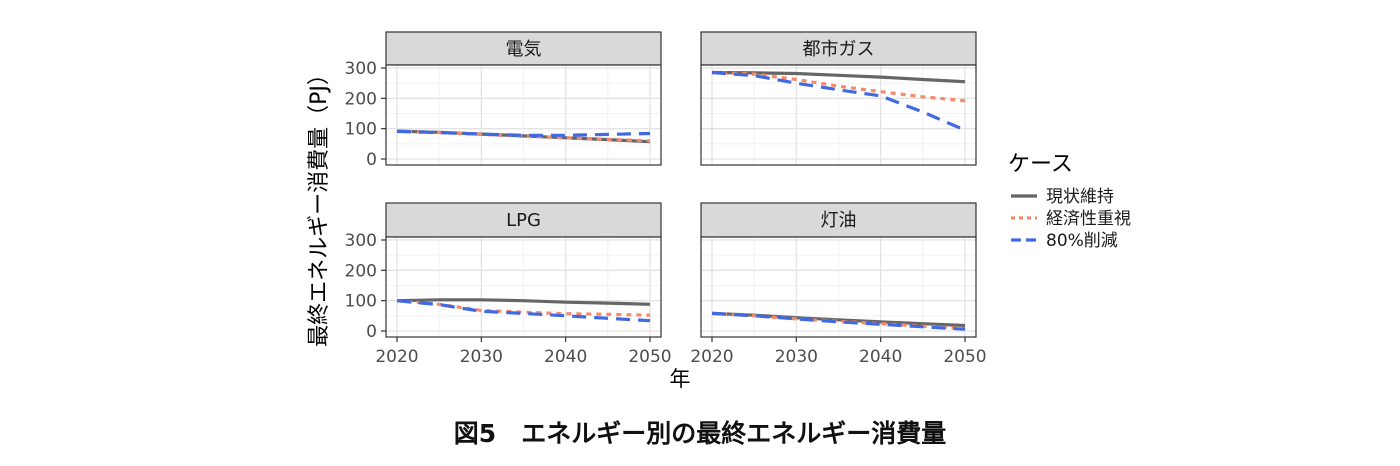 This screenshot has width=1400, height=466. I want to click on legend-title: ケース, so click(1040, 164).